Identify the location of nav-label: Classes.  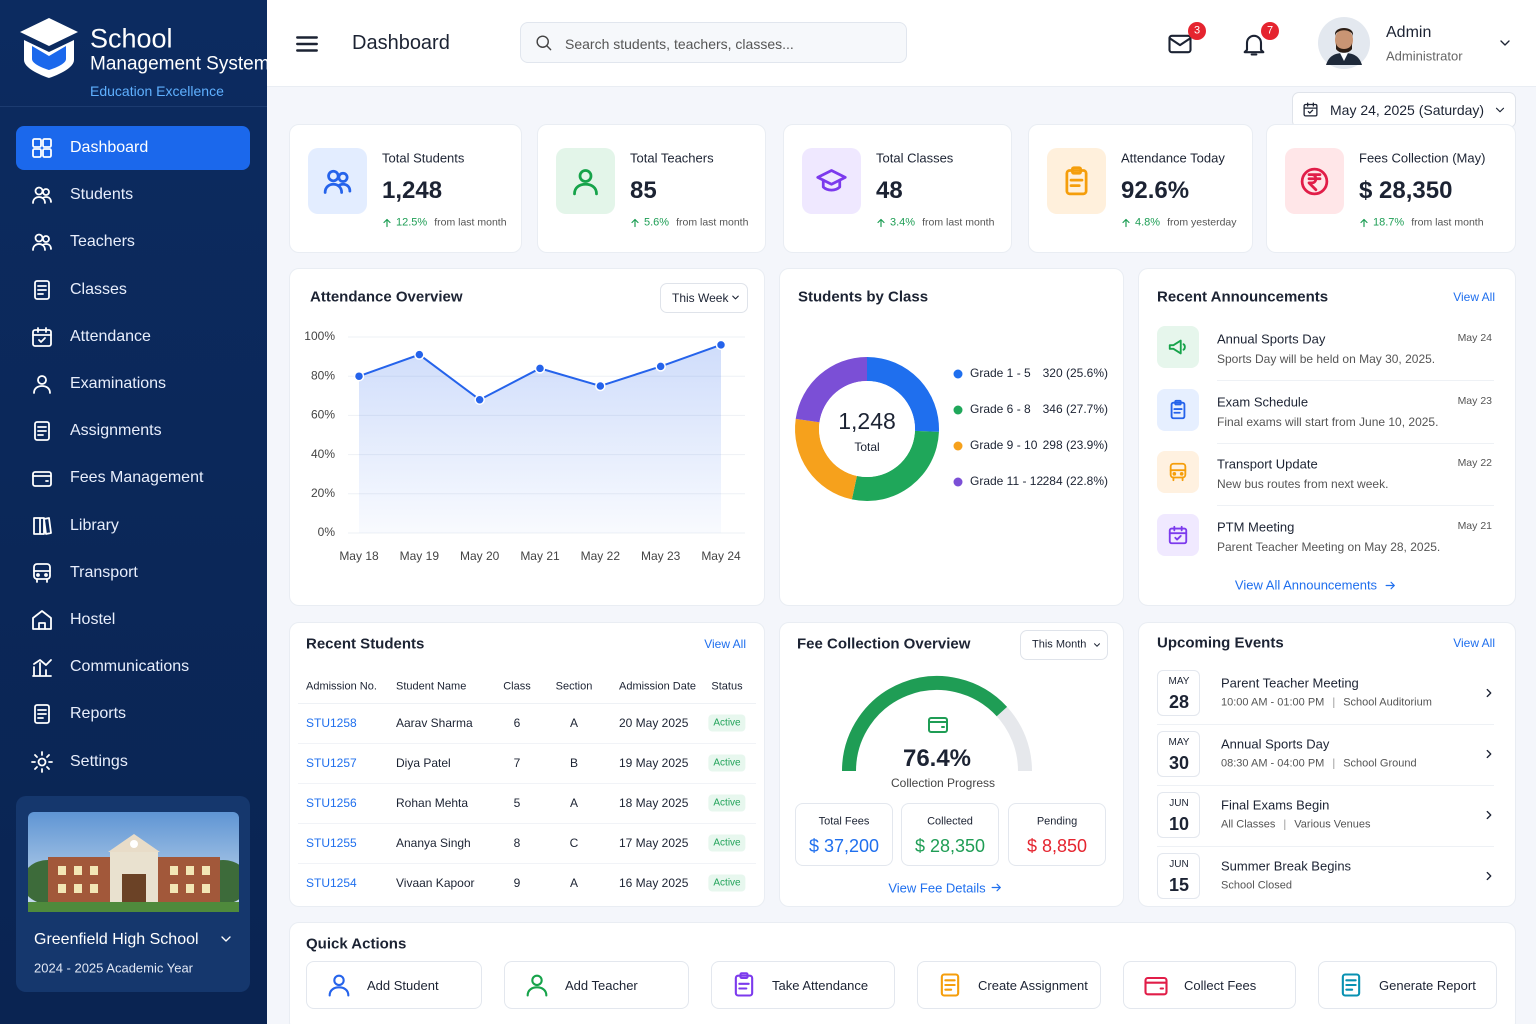
(98, 289).